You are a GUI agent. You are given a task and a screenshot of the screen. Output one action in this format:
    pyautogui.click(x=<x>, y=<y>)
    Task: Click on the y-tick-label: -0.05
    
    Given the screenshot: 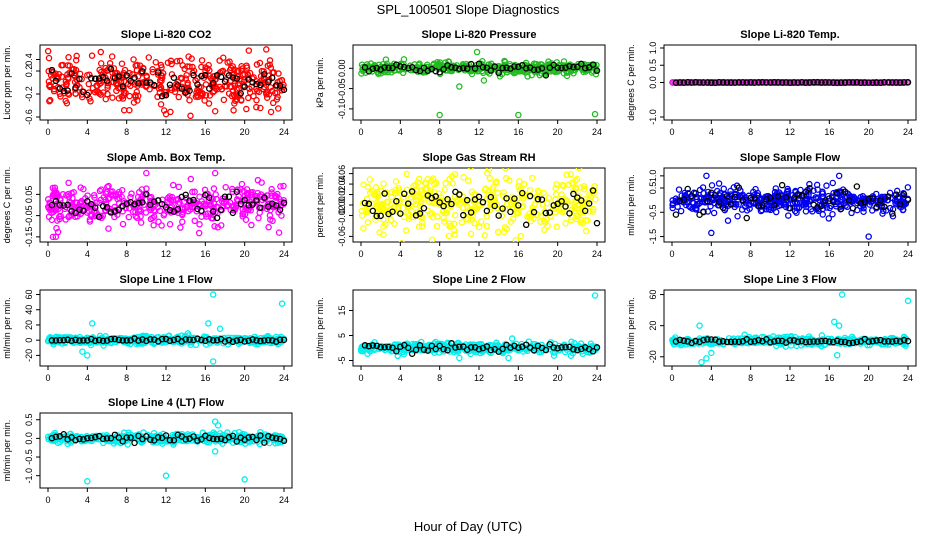 What is the action you would take?
    pyautogui.click(x=342, y=88)
    